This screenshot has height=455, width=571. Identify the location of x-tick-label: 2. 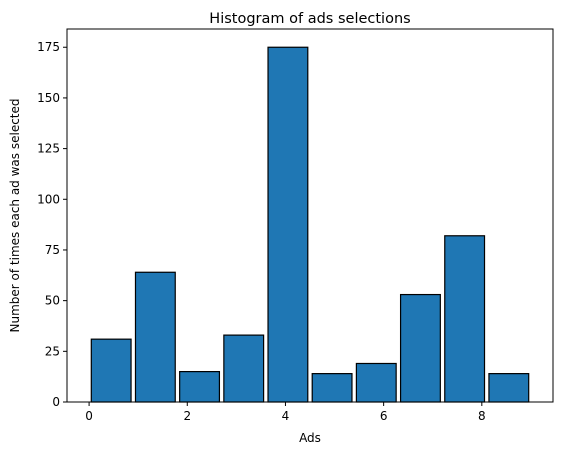
(187, 416).